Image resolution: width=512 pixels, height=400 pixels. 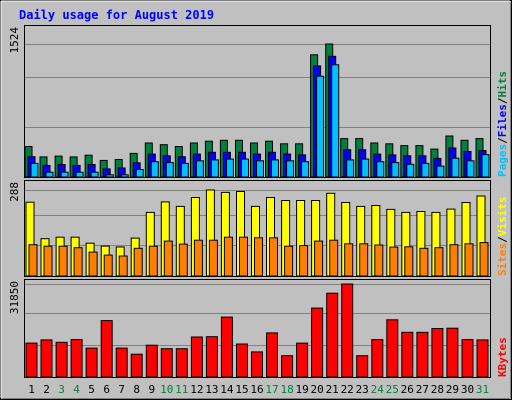 I want to click on day-label-8: 8, so click(x=136, y=389).